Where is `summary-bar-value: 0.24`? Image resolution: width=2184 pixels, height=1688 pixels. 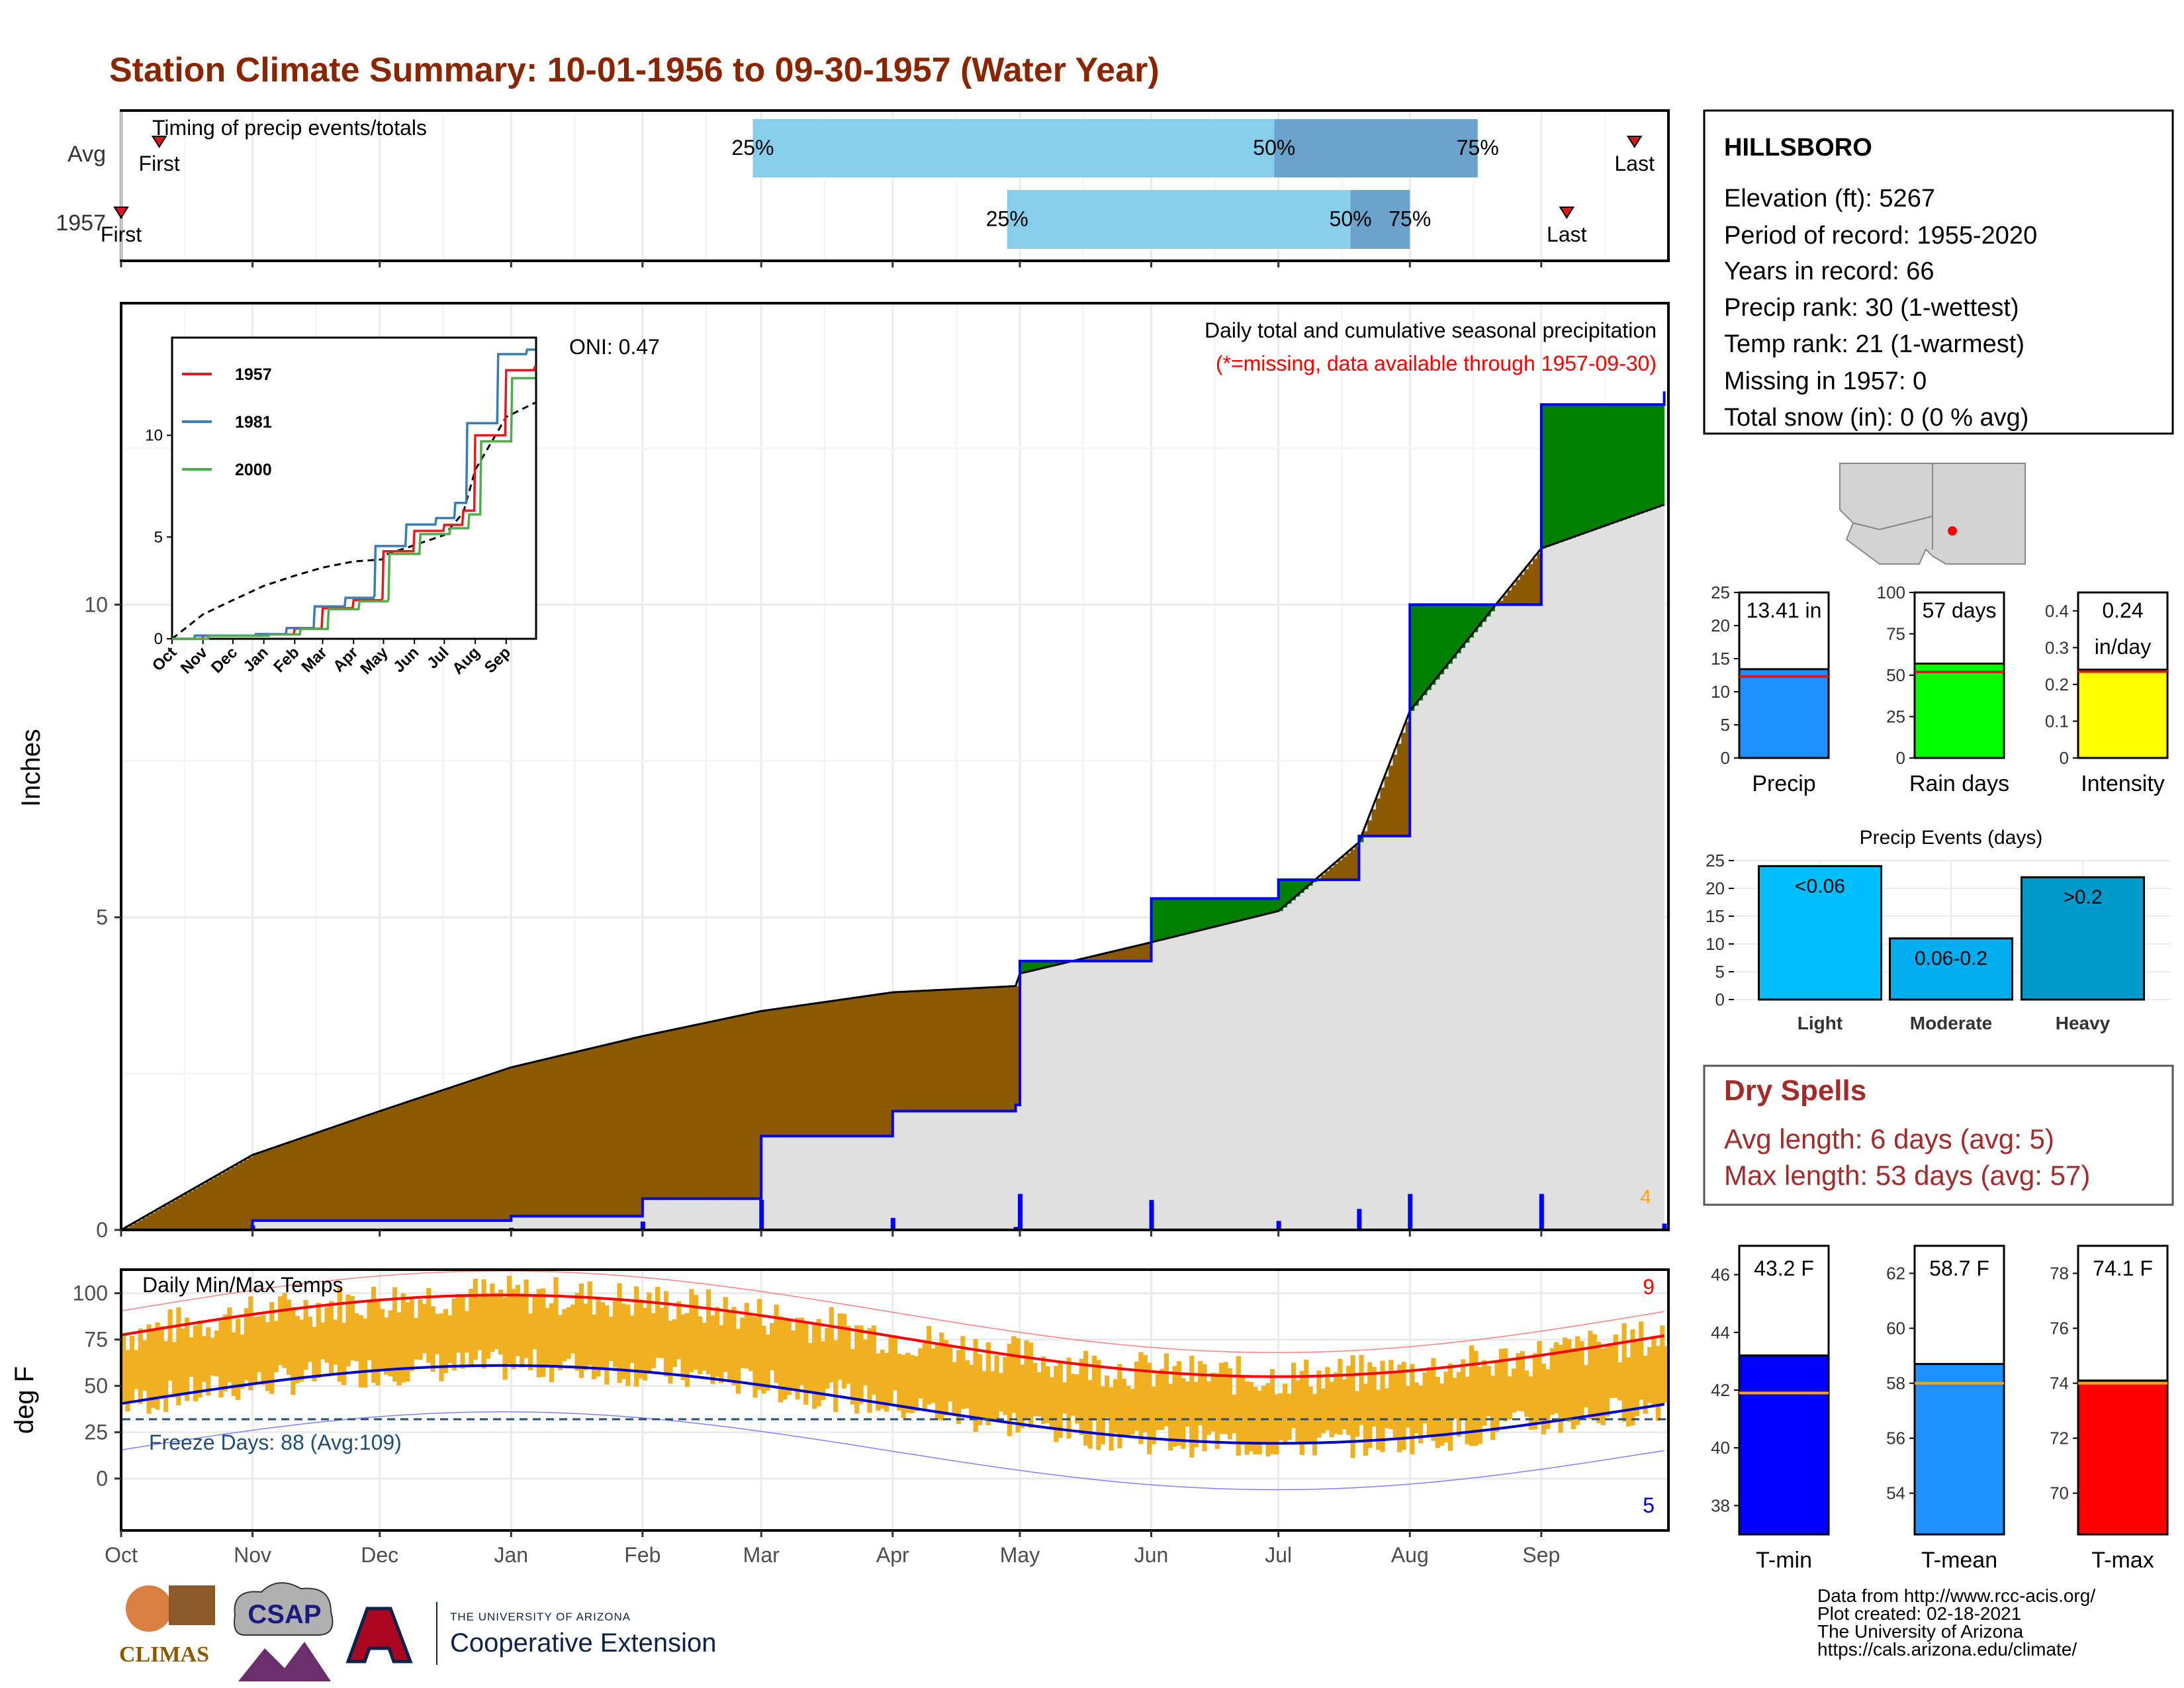
summary-bar-value: 0.24 is located at coordinates (2122, 610).